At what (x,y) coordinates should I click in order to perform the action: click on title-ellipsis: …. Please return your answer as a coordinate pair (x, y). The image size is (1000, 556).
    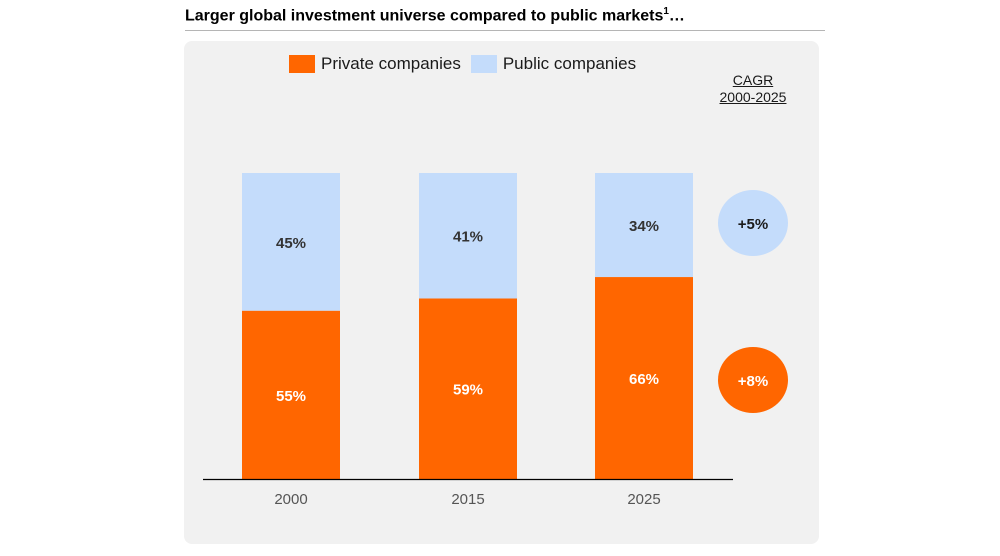
    Looking at the image, I should click on (676, 16).